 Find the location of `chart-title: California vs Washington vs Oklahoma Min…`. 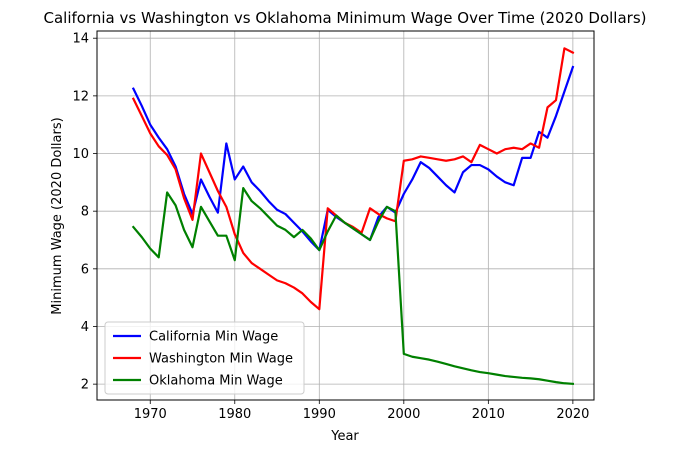

chart-title: California vs Washington vs Oklahoma Min… is located at coordinates (344, 18).